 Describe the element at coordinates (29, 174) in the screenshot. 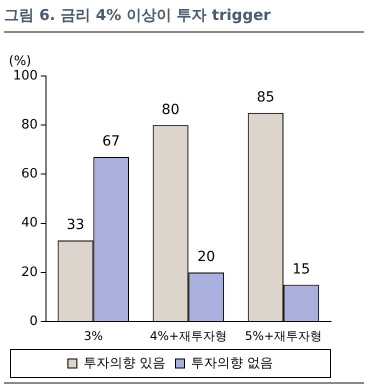

I see `y-tick-label: 60` at that location.